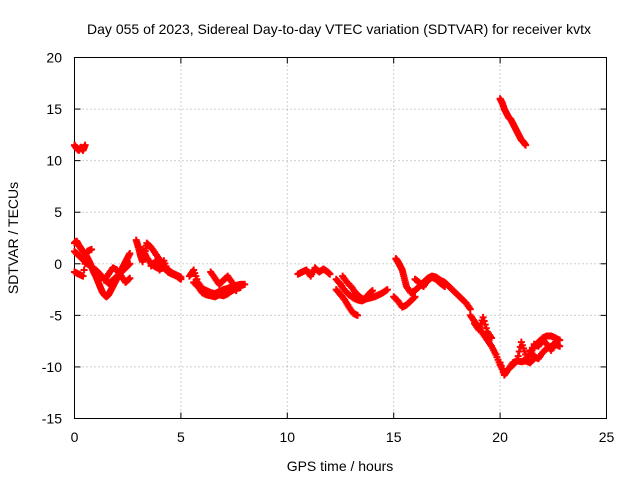  Describe the element at coordinates (340, 466) in the screenshot. I see `x-axis-label: GPS time / hours` at that location.